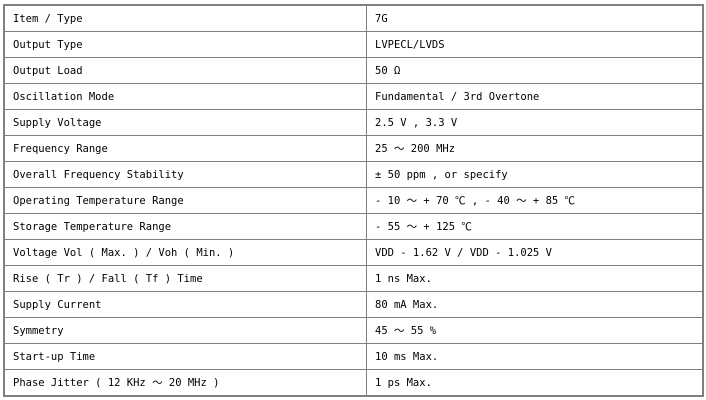  I want to click on table-row: Supply Current 80 mA Max., so click(353, 304).